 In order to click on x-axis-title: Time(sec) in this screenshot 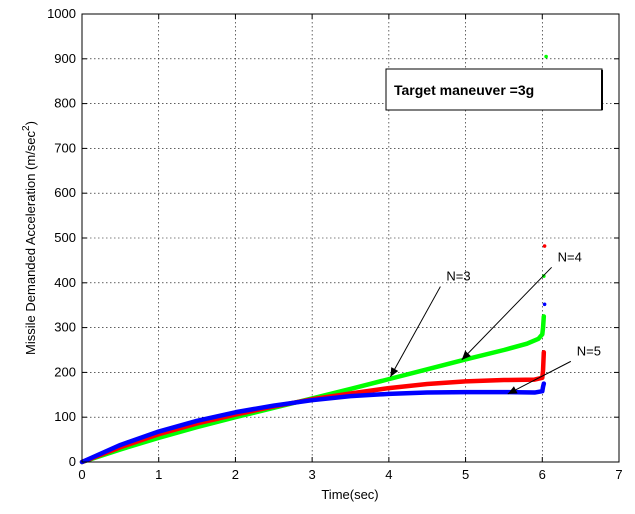, I will do `click(349, 494)`.